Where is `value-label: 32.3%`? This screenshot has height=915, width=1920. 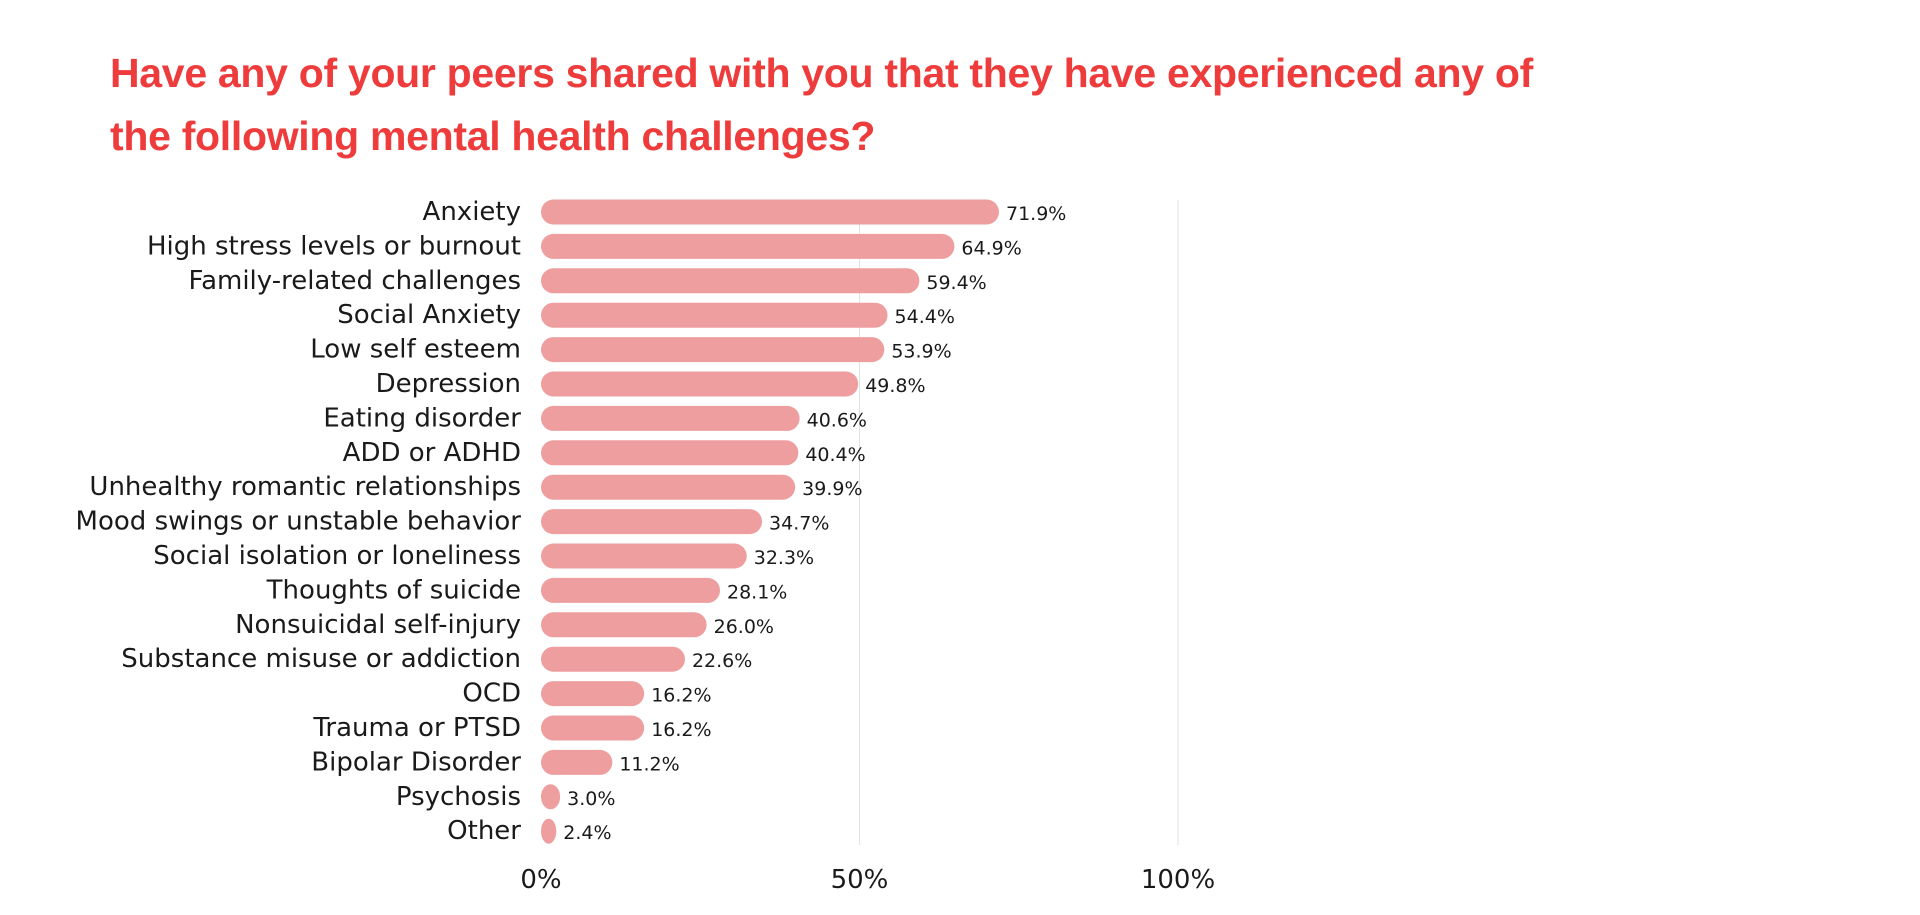
value-label: 32.3% is located at coordinates (784, 558).